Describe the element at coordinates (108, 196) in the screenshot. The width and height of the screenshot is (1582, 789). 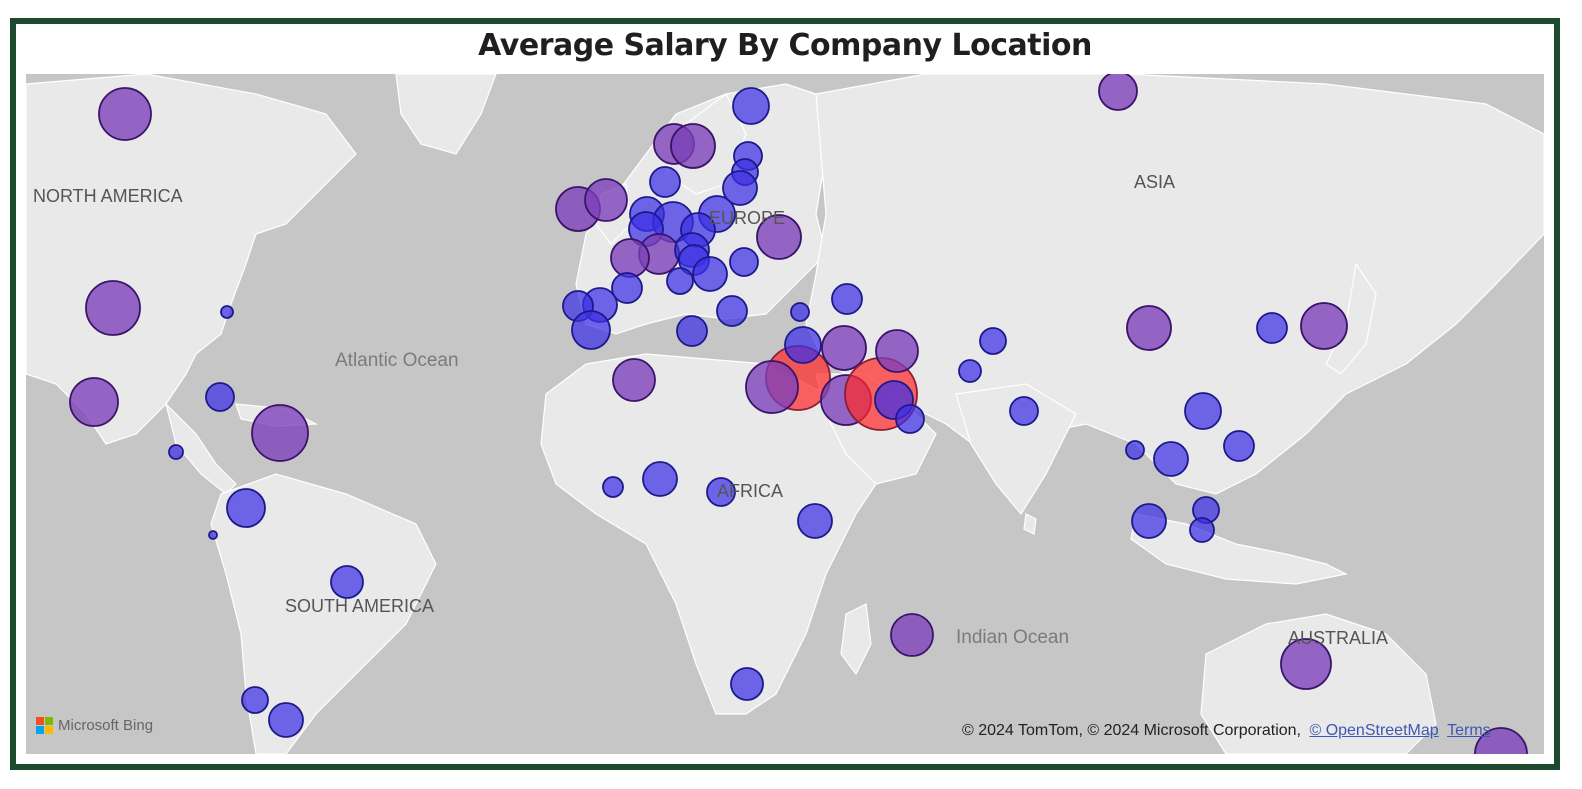
I see `label-north-america: NORTH AMERICA` at that location.